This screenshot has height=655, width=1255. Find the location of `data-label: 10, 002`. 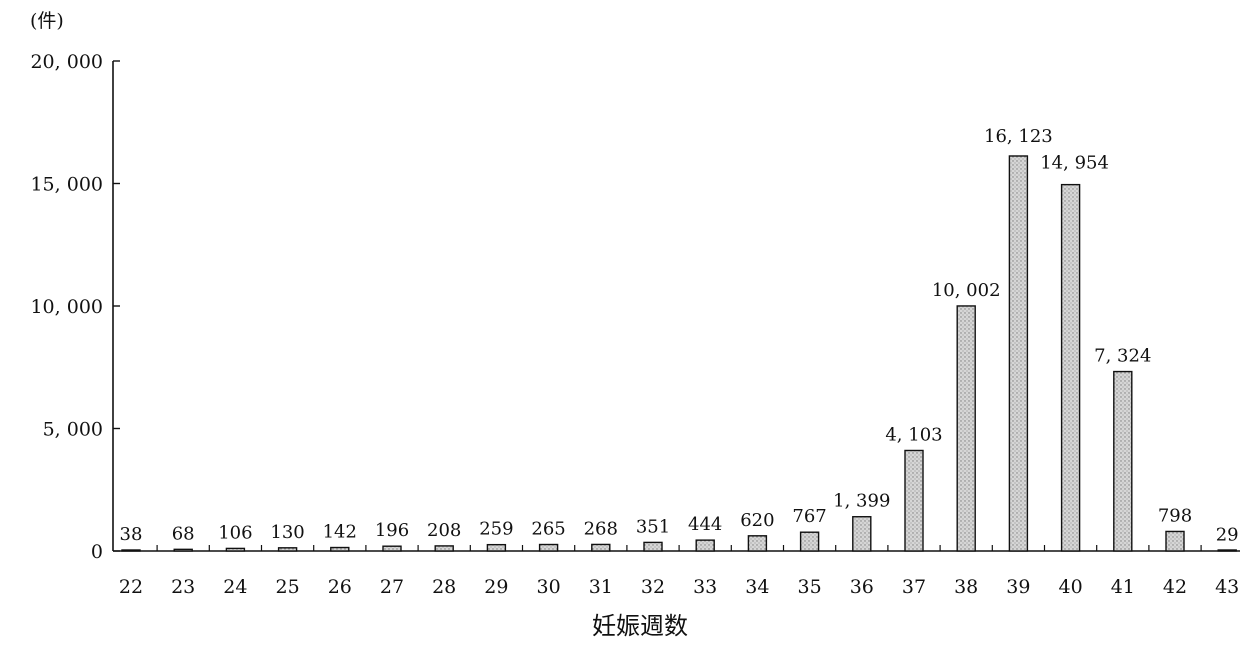

data-label: 10, 002 is located at coordinates (966, 290).